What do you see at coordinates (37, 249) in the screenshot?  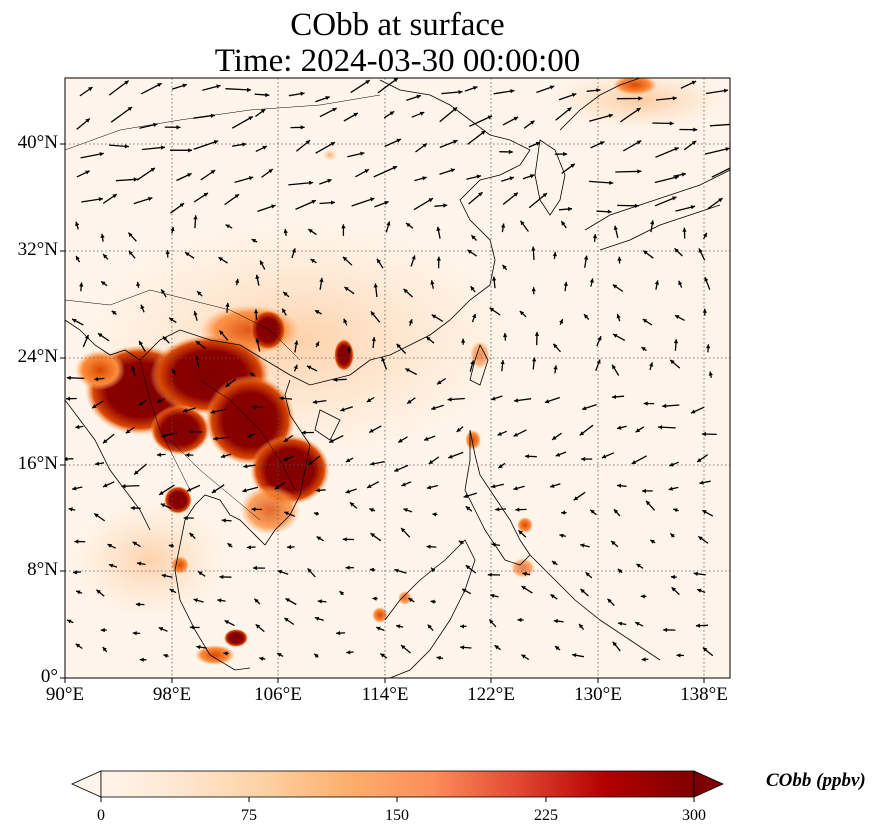 I see `lat-label-32n: 32°N` at bounding box center [37, 249].